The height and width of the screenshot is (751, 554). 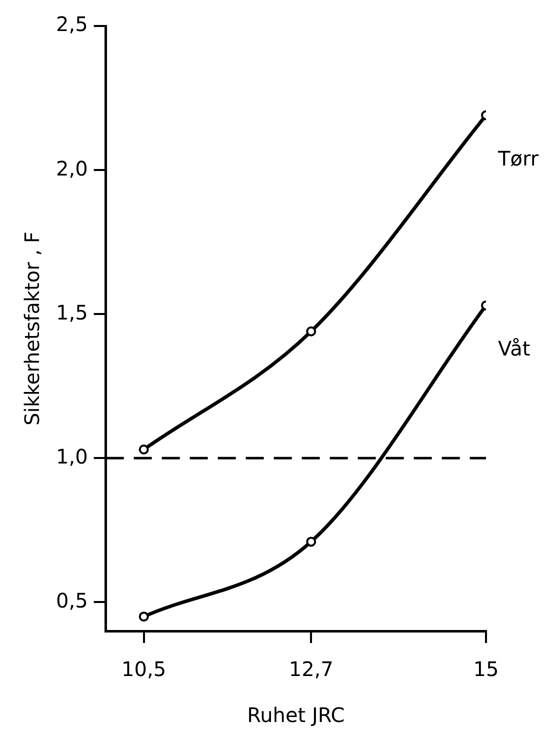 What do you see at coordinates (514, 348) in the screenshot?
I see `series-label: Våt` at bounding box center [514, 348].